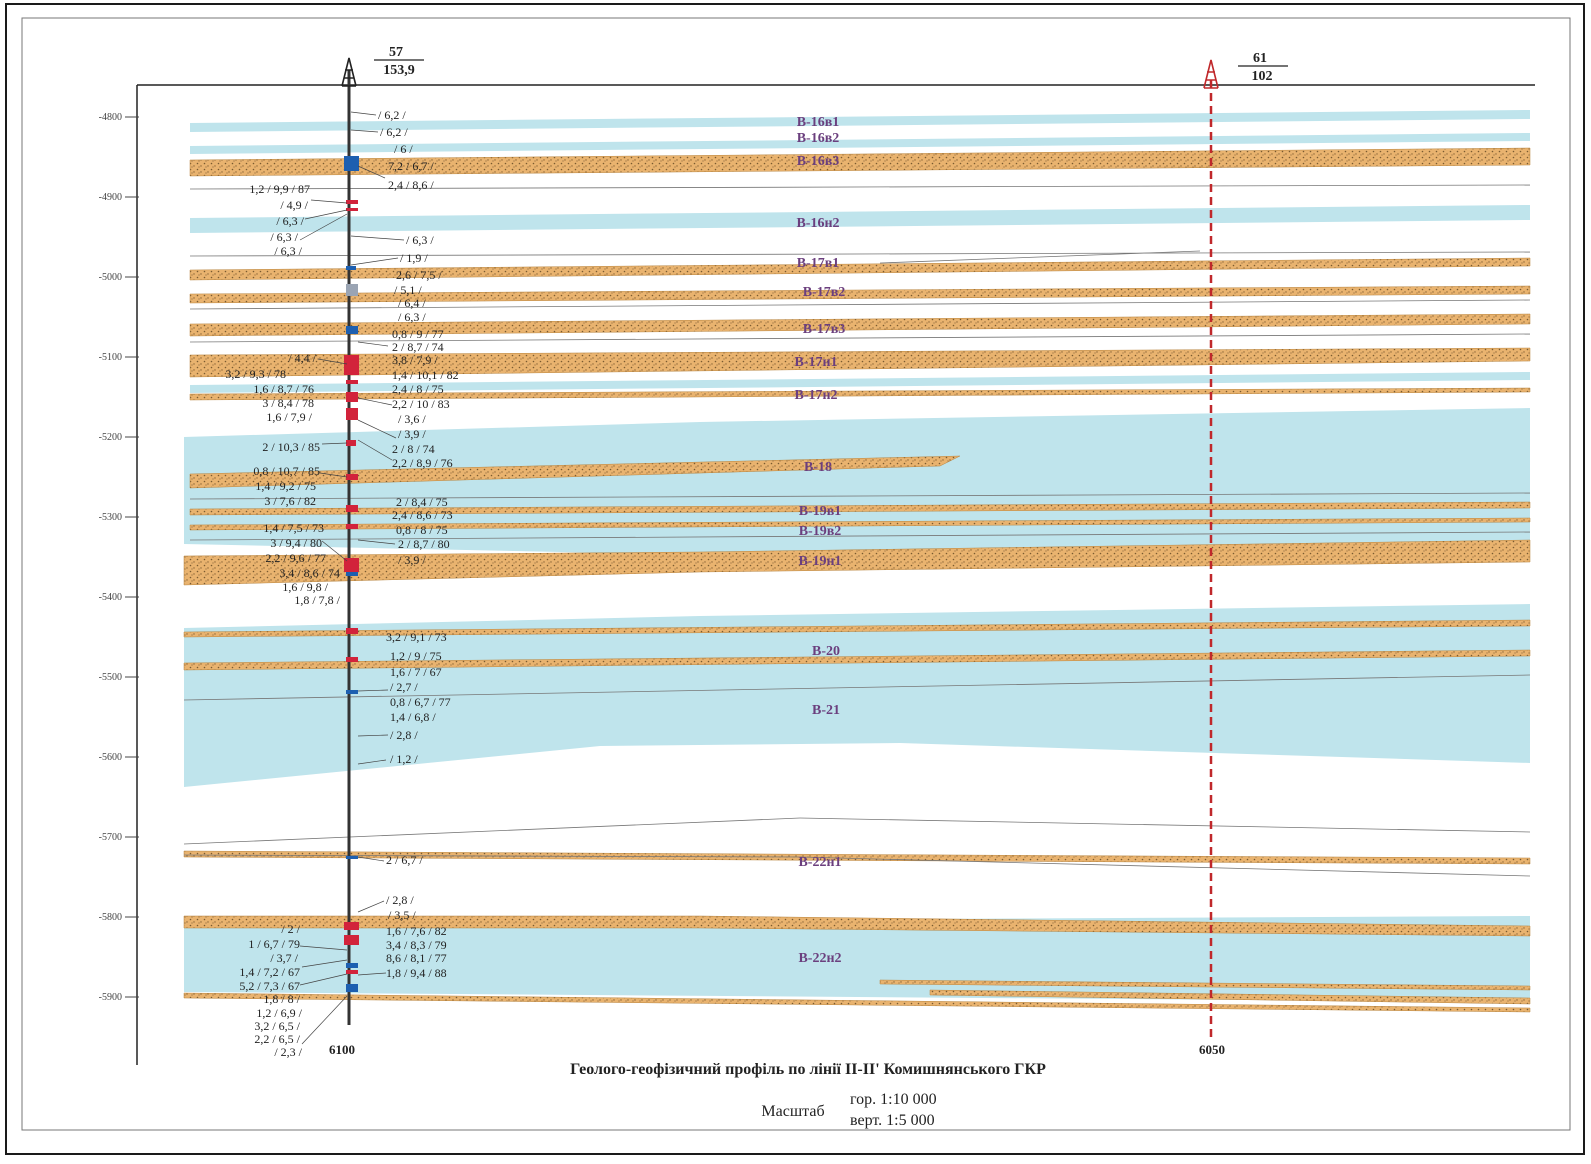  What do you see at coordinates (295, 558) in the screenshot?
I see `annotation: 2,2 / 9,6 / 77` at bounding box center [295, 558].